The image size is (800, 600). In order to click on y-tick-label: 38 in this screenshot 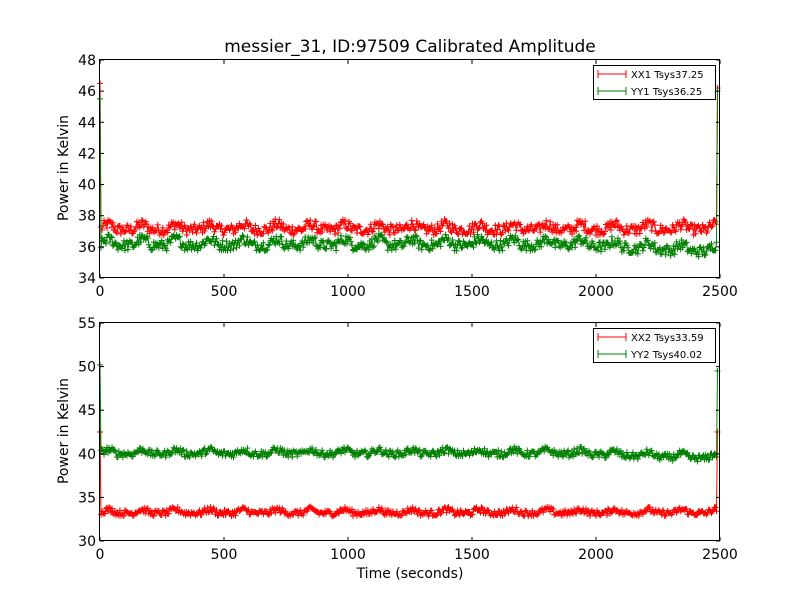, I will do `click(87, 217)`.